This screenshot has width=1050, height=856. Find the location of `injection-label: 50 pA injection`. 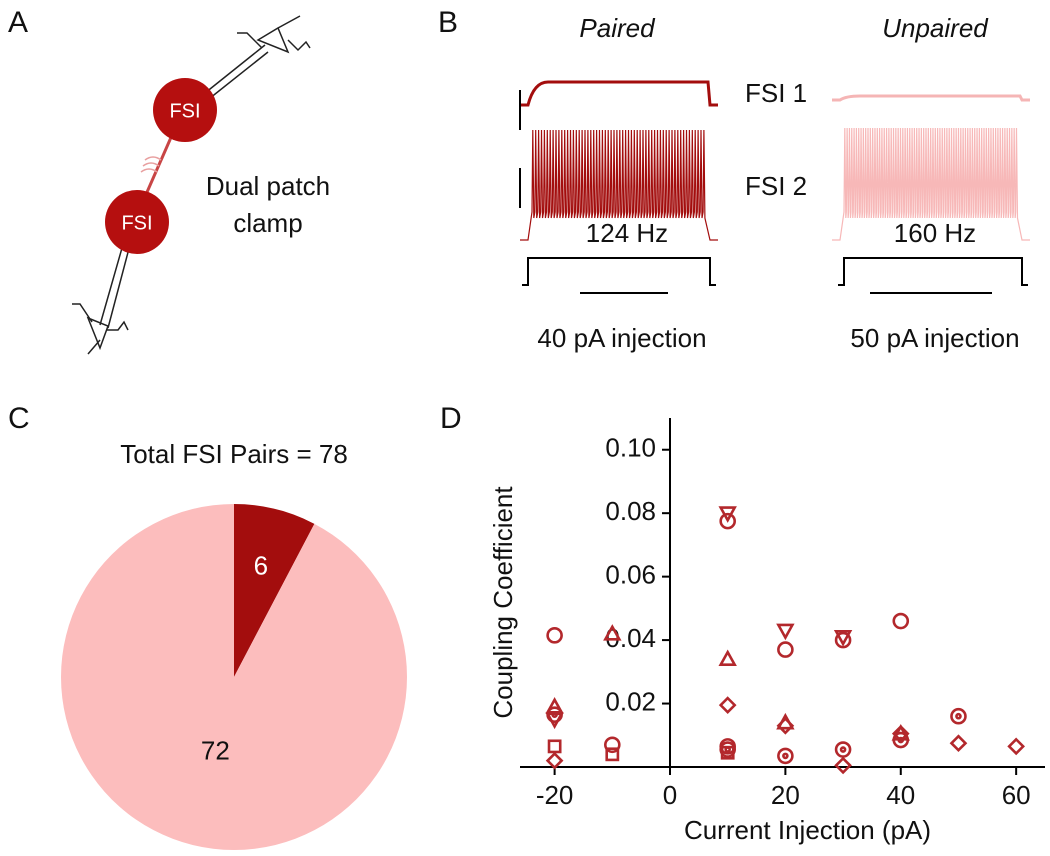

injection-label: 50 pA injection is located at coordinates (934, 338).